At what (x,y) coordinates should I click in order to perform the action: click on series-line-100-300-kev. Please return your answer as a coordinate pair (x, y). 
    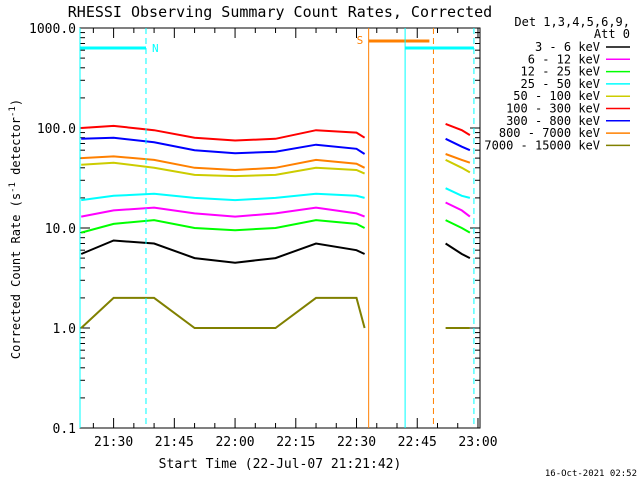
    Looking at the image, I should click on (223, 133).